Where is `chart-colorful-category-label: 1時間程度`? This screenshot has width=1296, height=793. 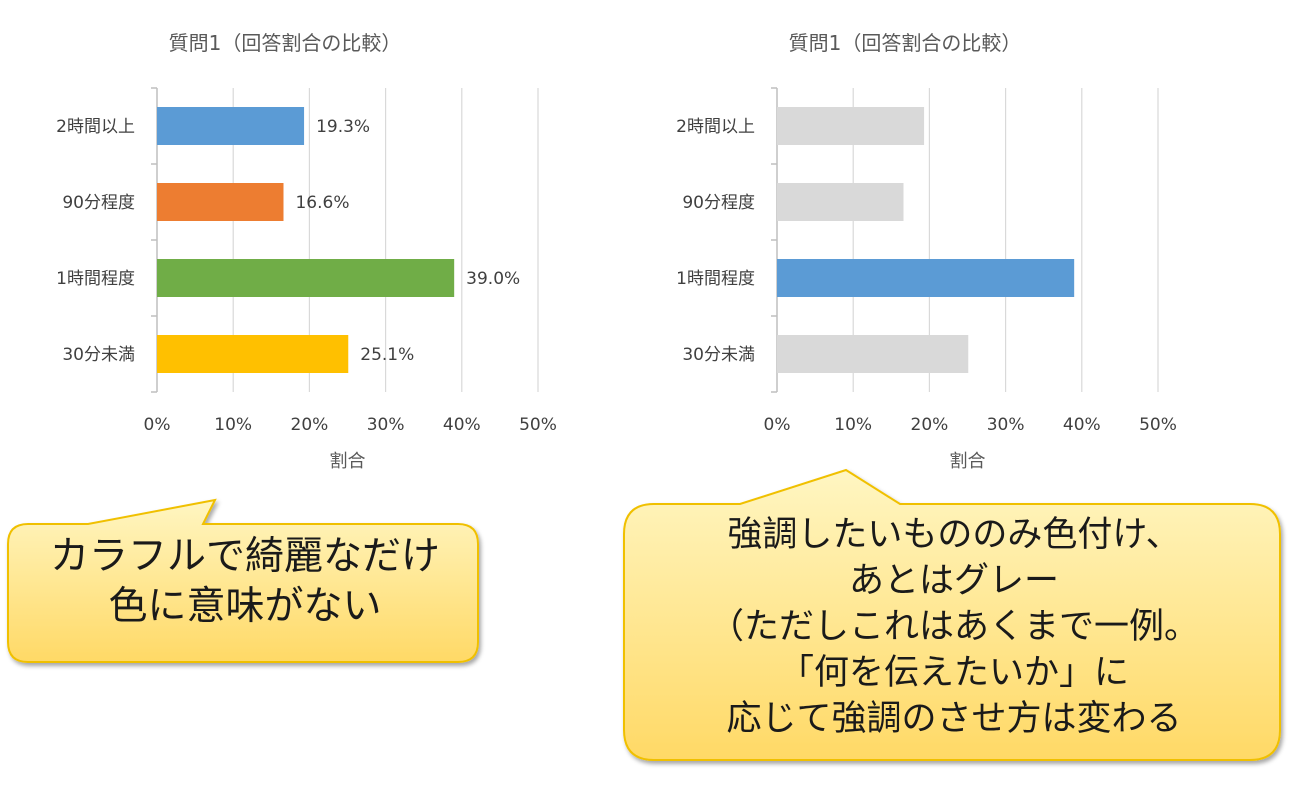
chart-colorful-category-label: 1時間程度 is located at coordinates (95, 279).